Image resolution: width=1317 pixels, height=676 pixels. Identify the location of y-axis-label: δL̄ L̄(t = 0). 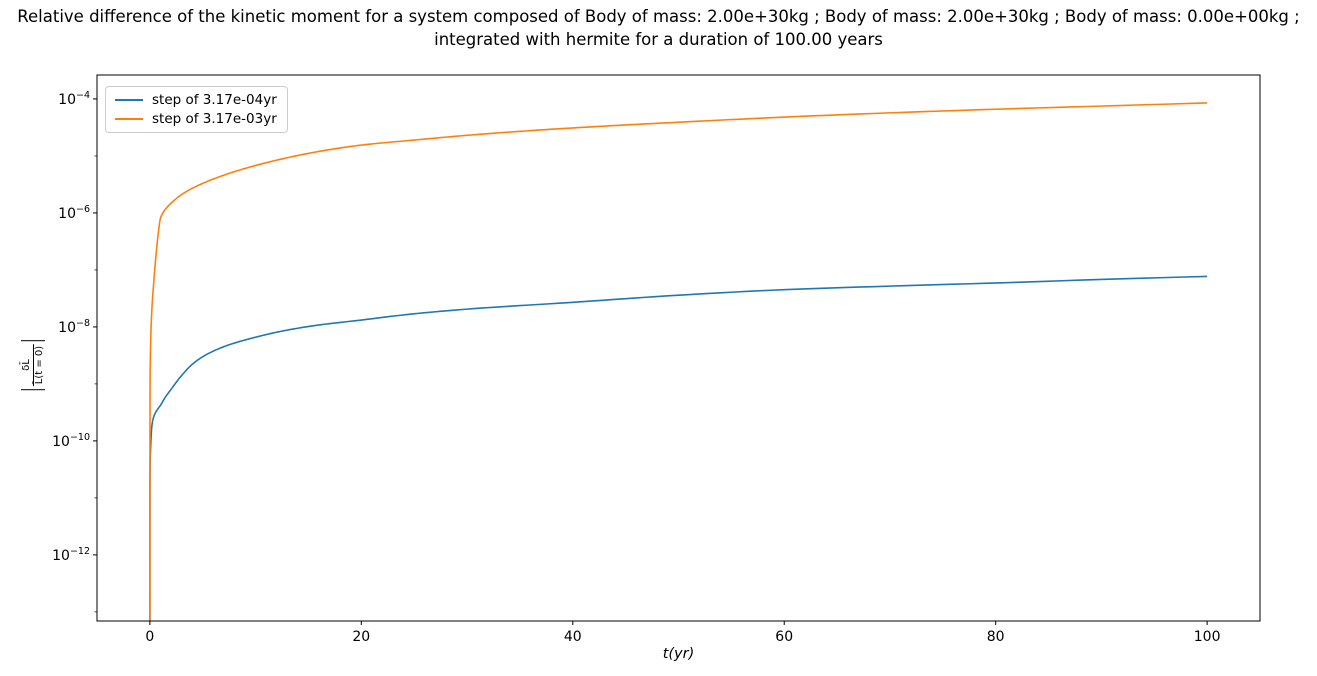
(33, 365).